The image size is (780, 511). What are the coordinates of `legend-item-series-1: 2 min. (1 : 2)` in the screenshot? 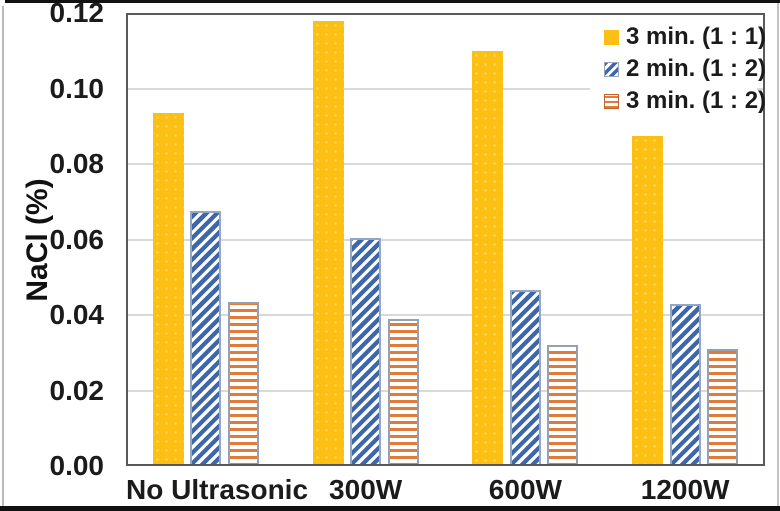 It's located at (685, 69).